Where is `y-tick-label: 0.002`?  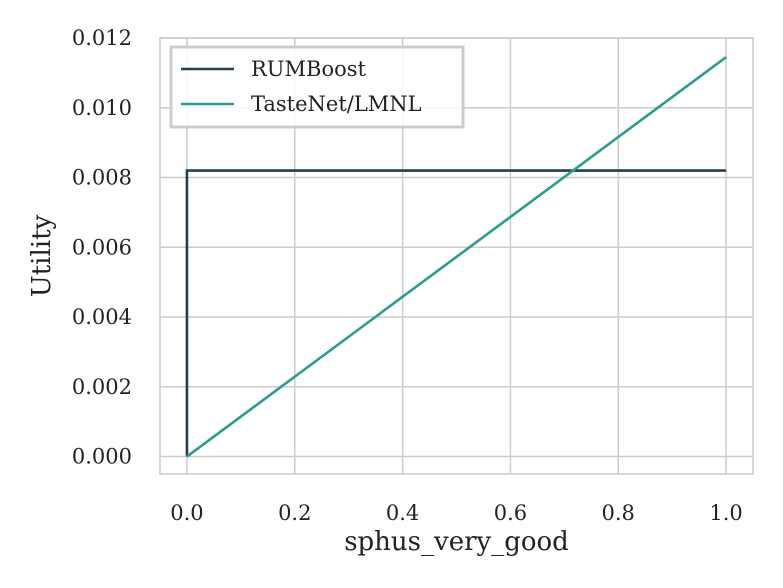
y-tick-label: 0.002 is located at coordinates (102, 387).